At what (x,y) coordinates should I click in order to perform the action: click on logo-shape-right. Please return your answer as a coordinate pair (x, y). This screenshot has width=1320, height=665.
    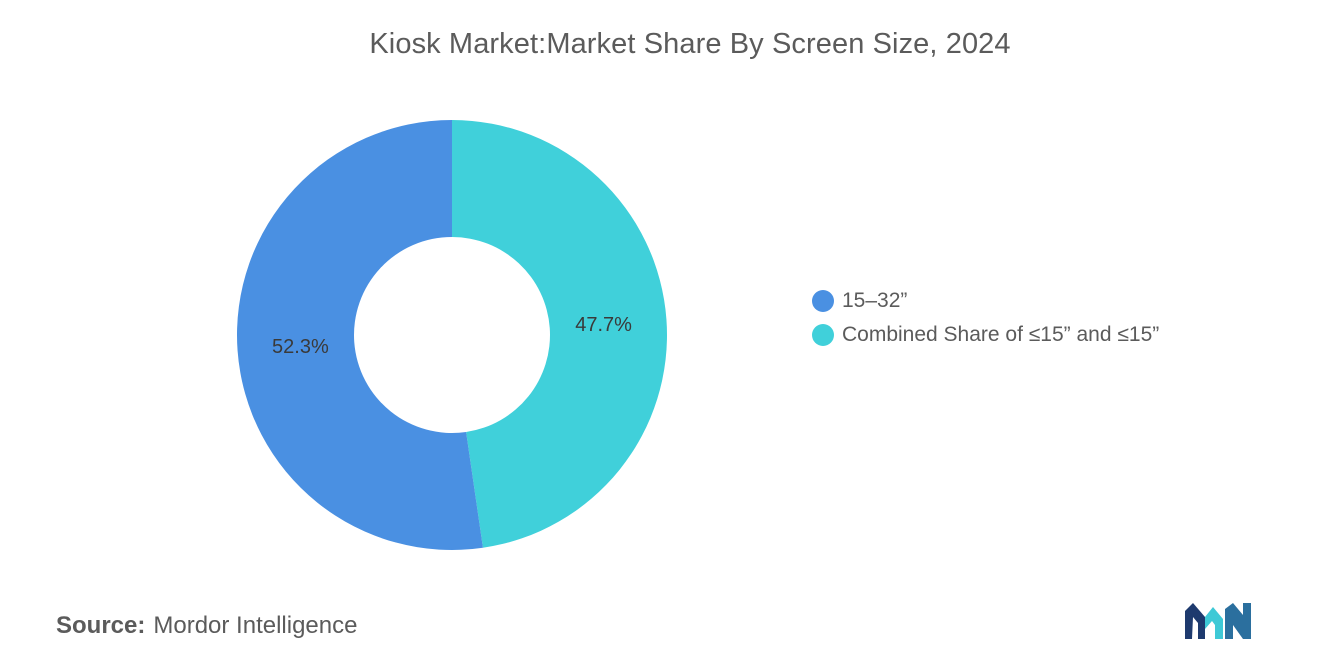
    Looking at the image, I should click on (1238, 621).